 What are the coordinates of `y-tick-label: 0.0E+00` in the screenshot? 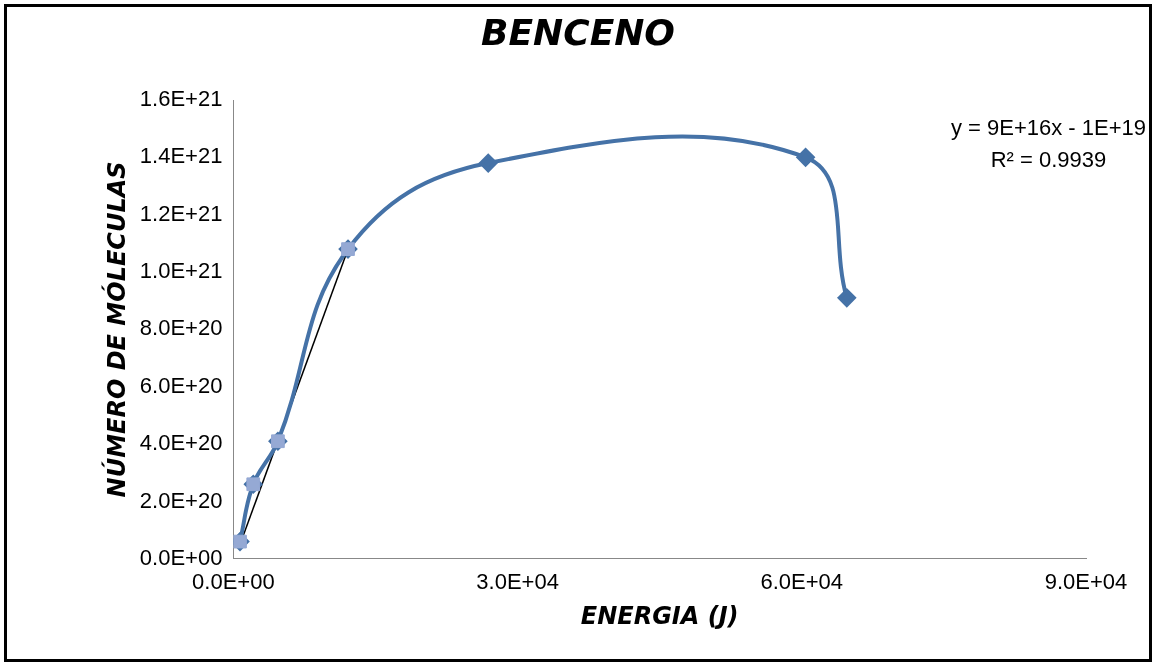 It's located at (181, 557).